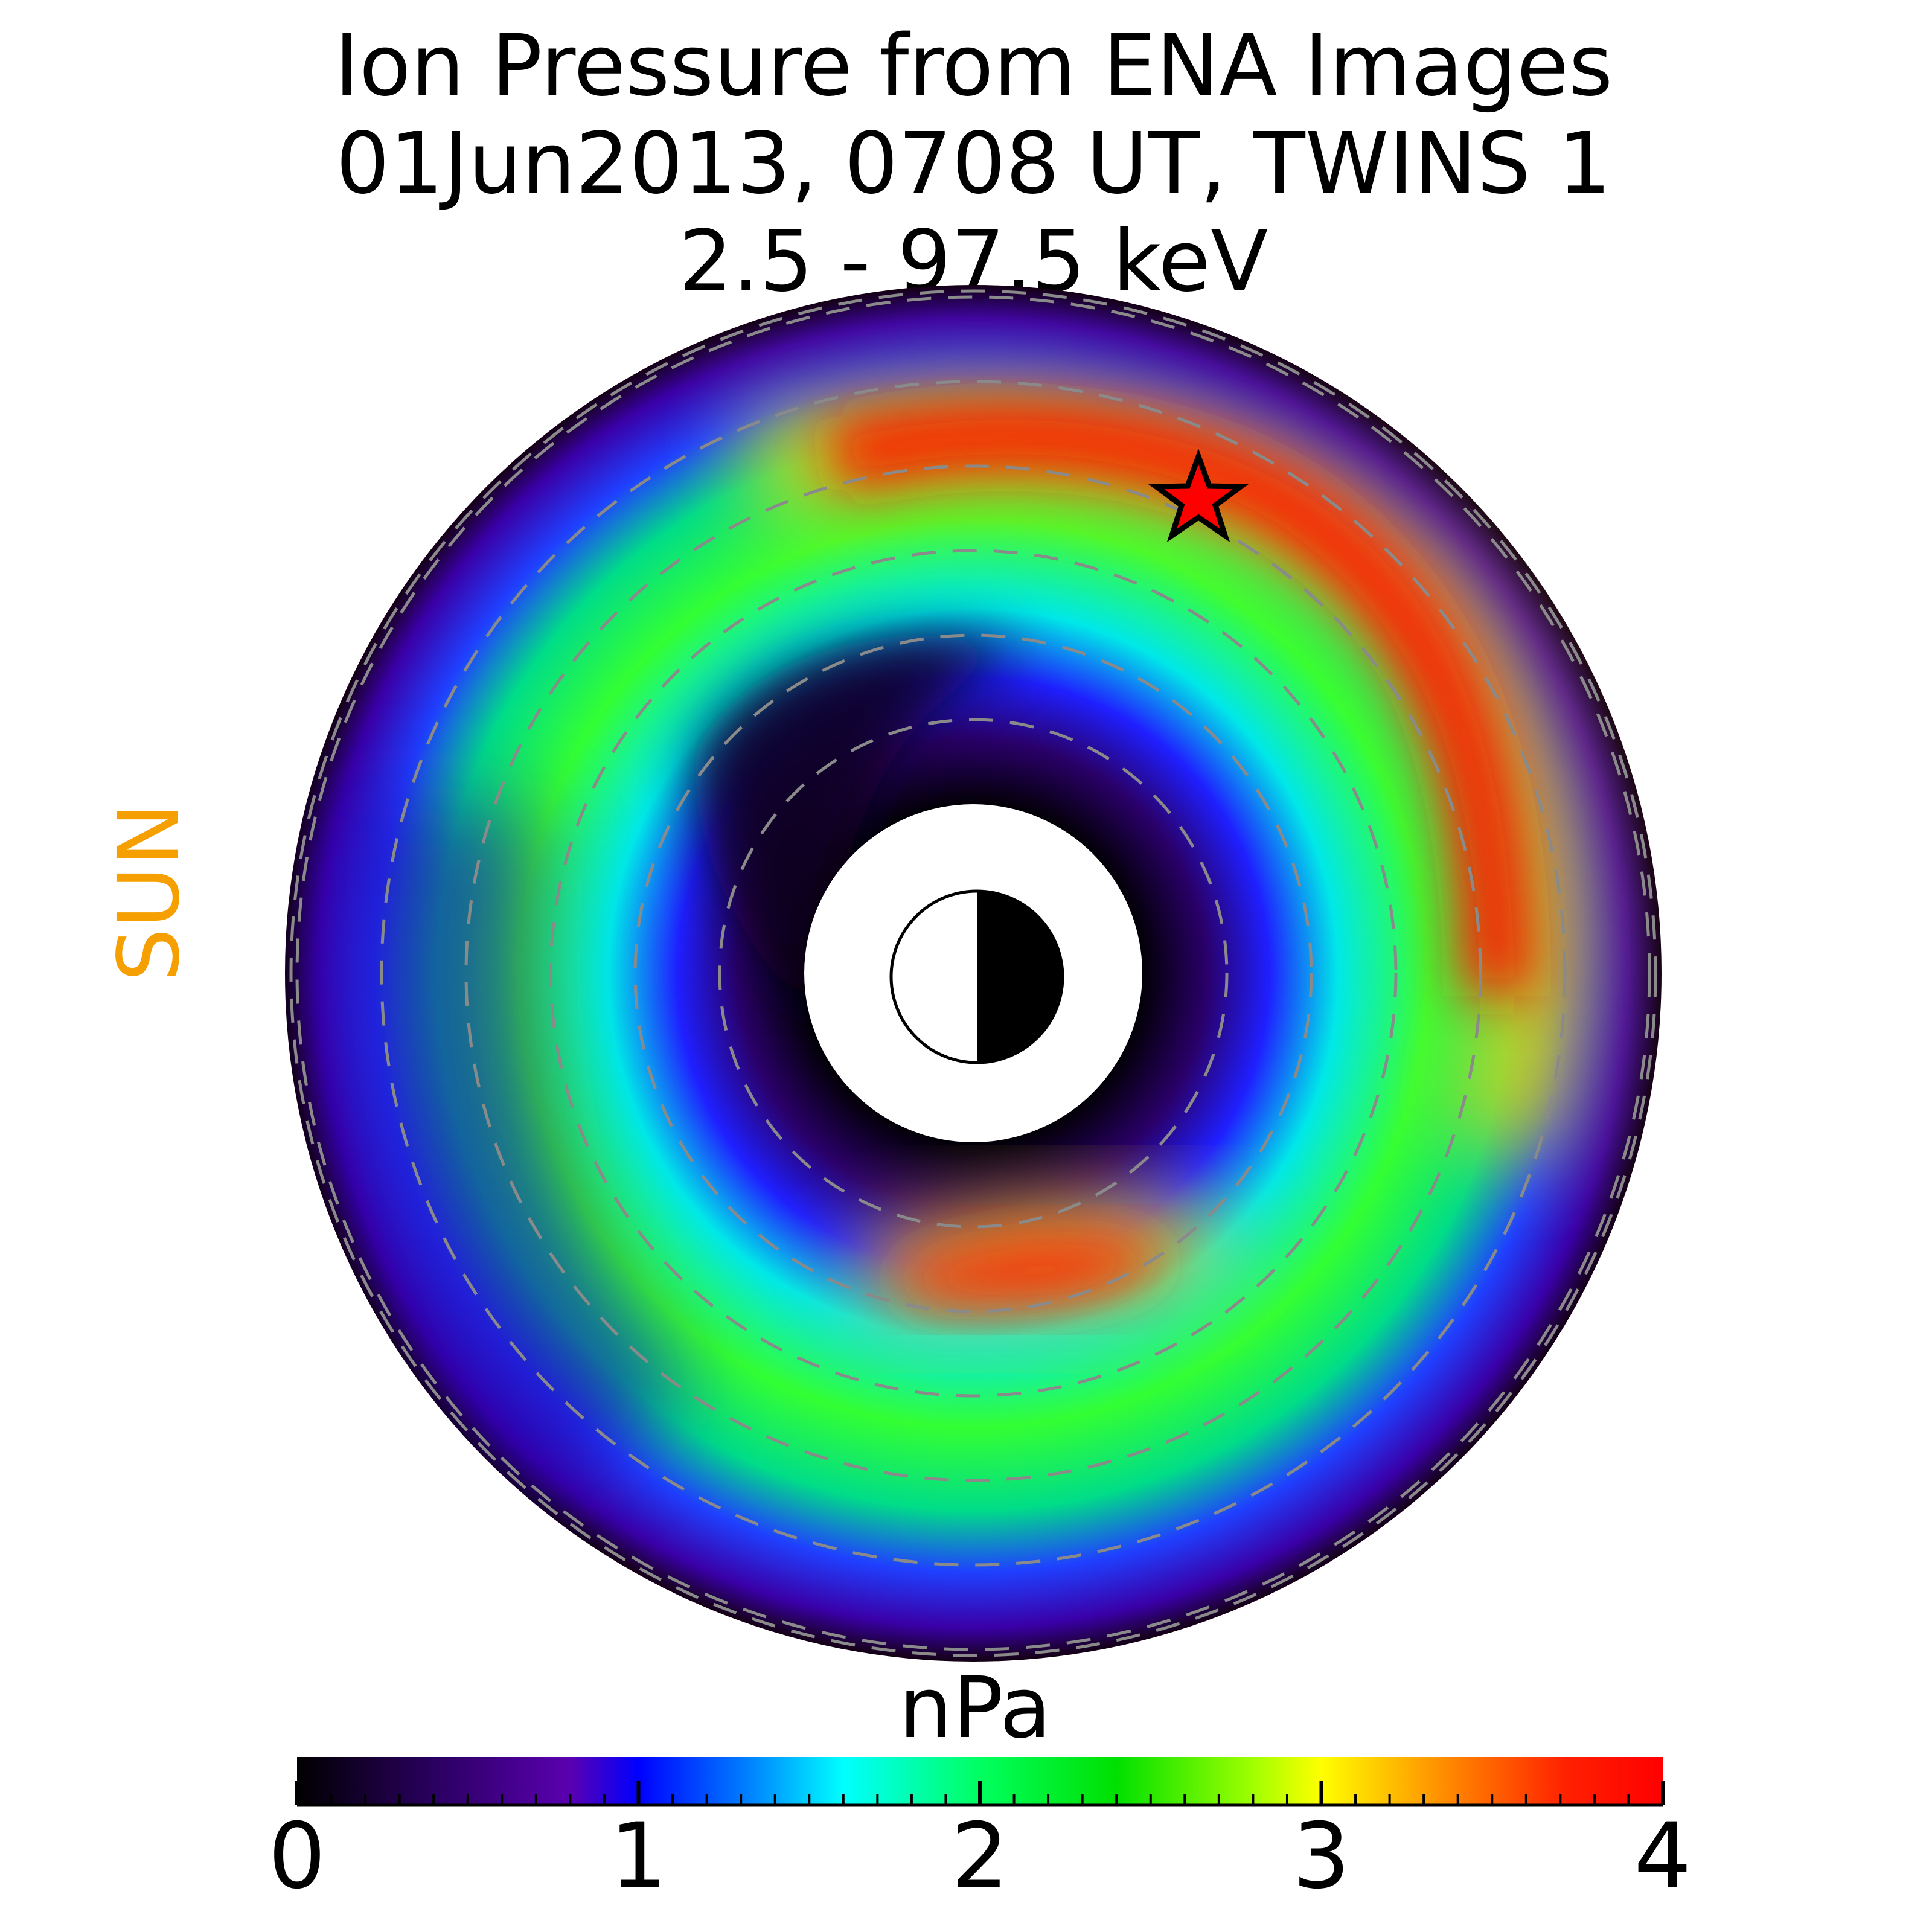 The image size is (1932, 1932). I want to click on inner-dark-region, so click(860, 831).